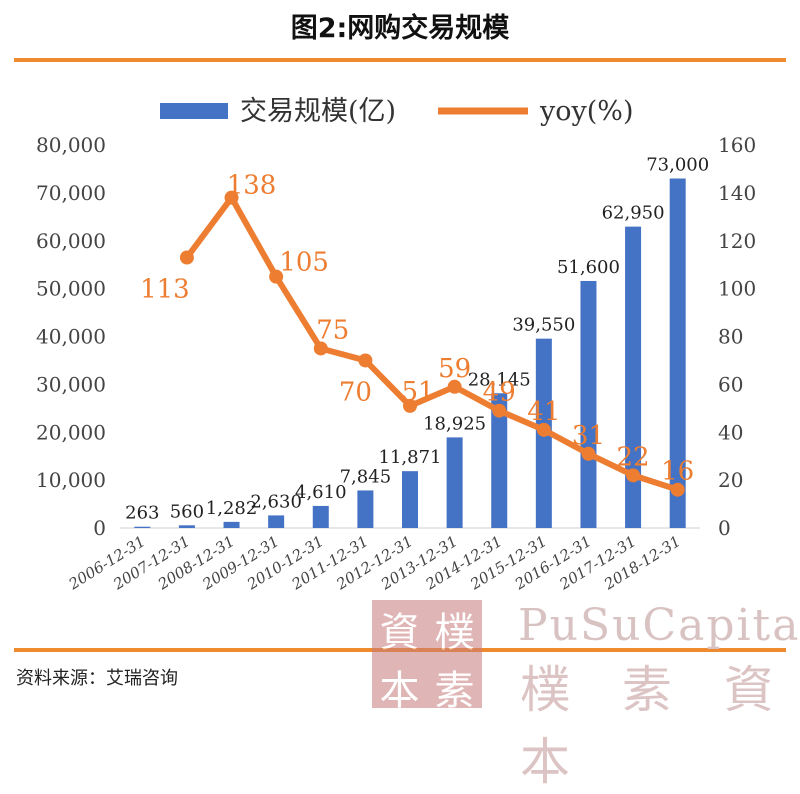  What do you see at coordinates (737, 145) in the screenshot?
I see `y-right-tick-label: 160` at bounding box center [737, 145].